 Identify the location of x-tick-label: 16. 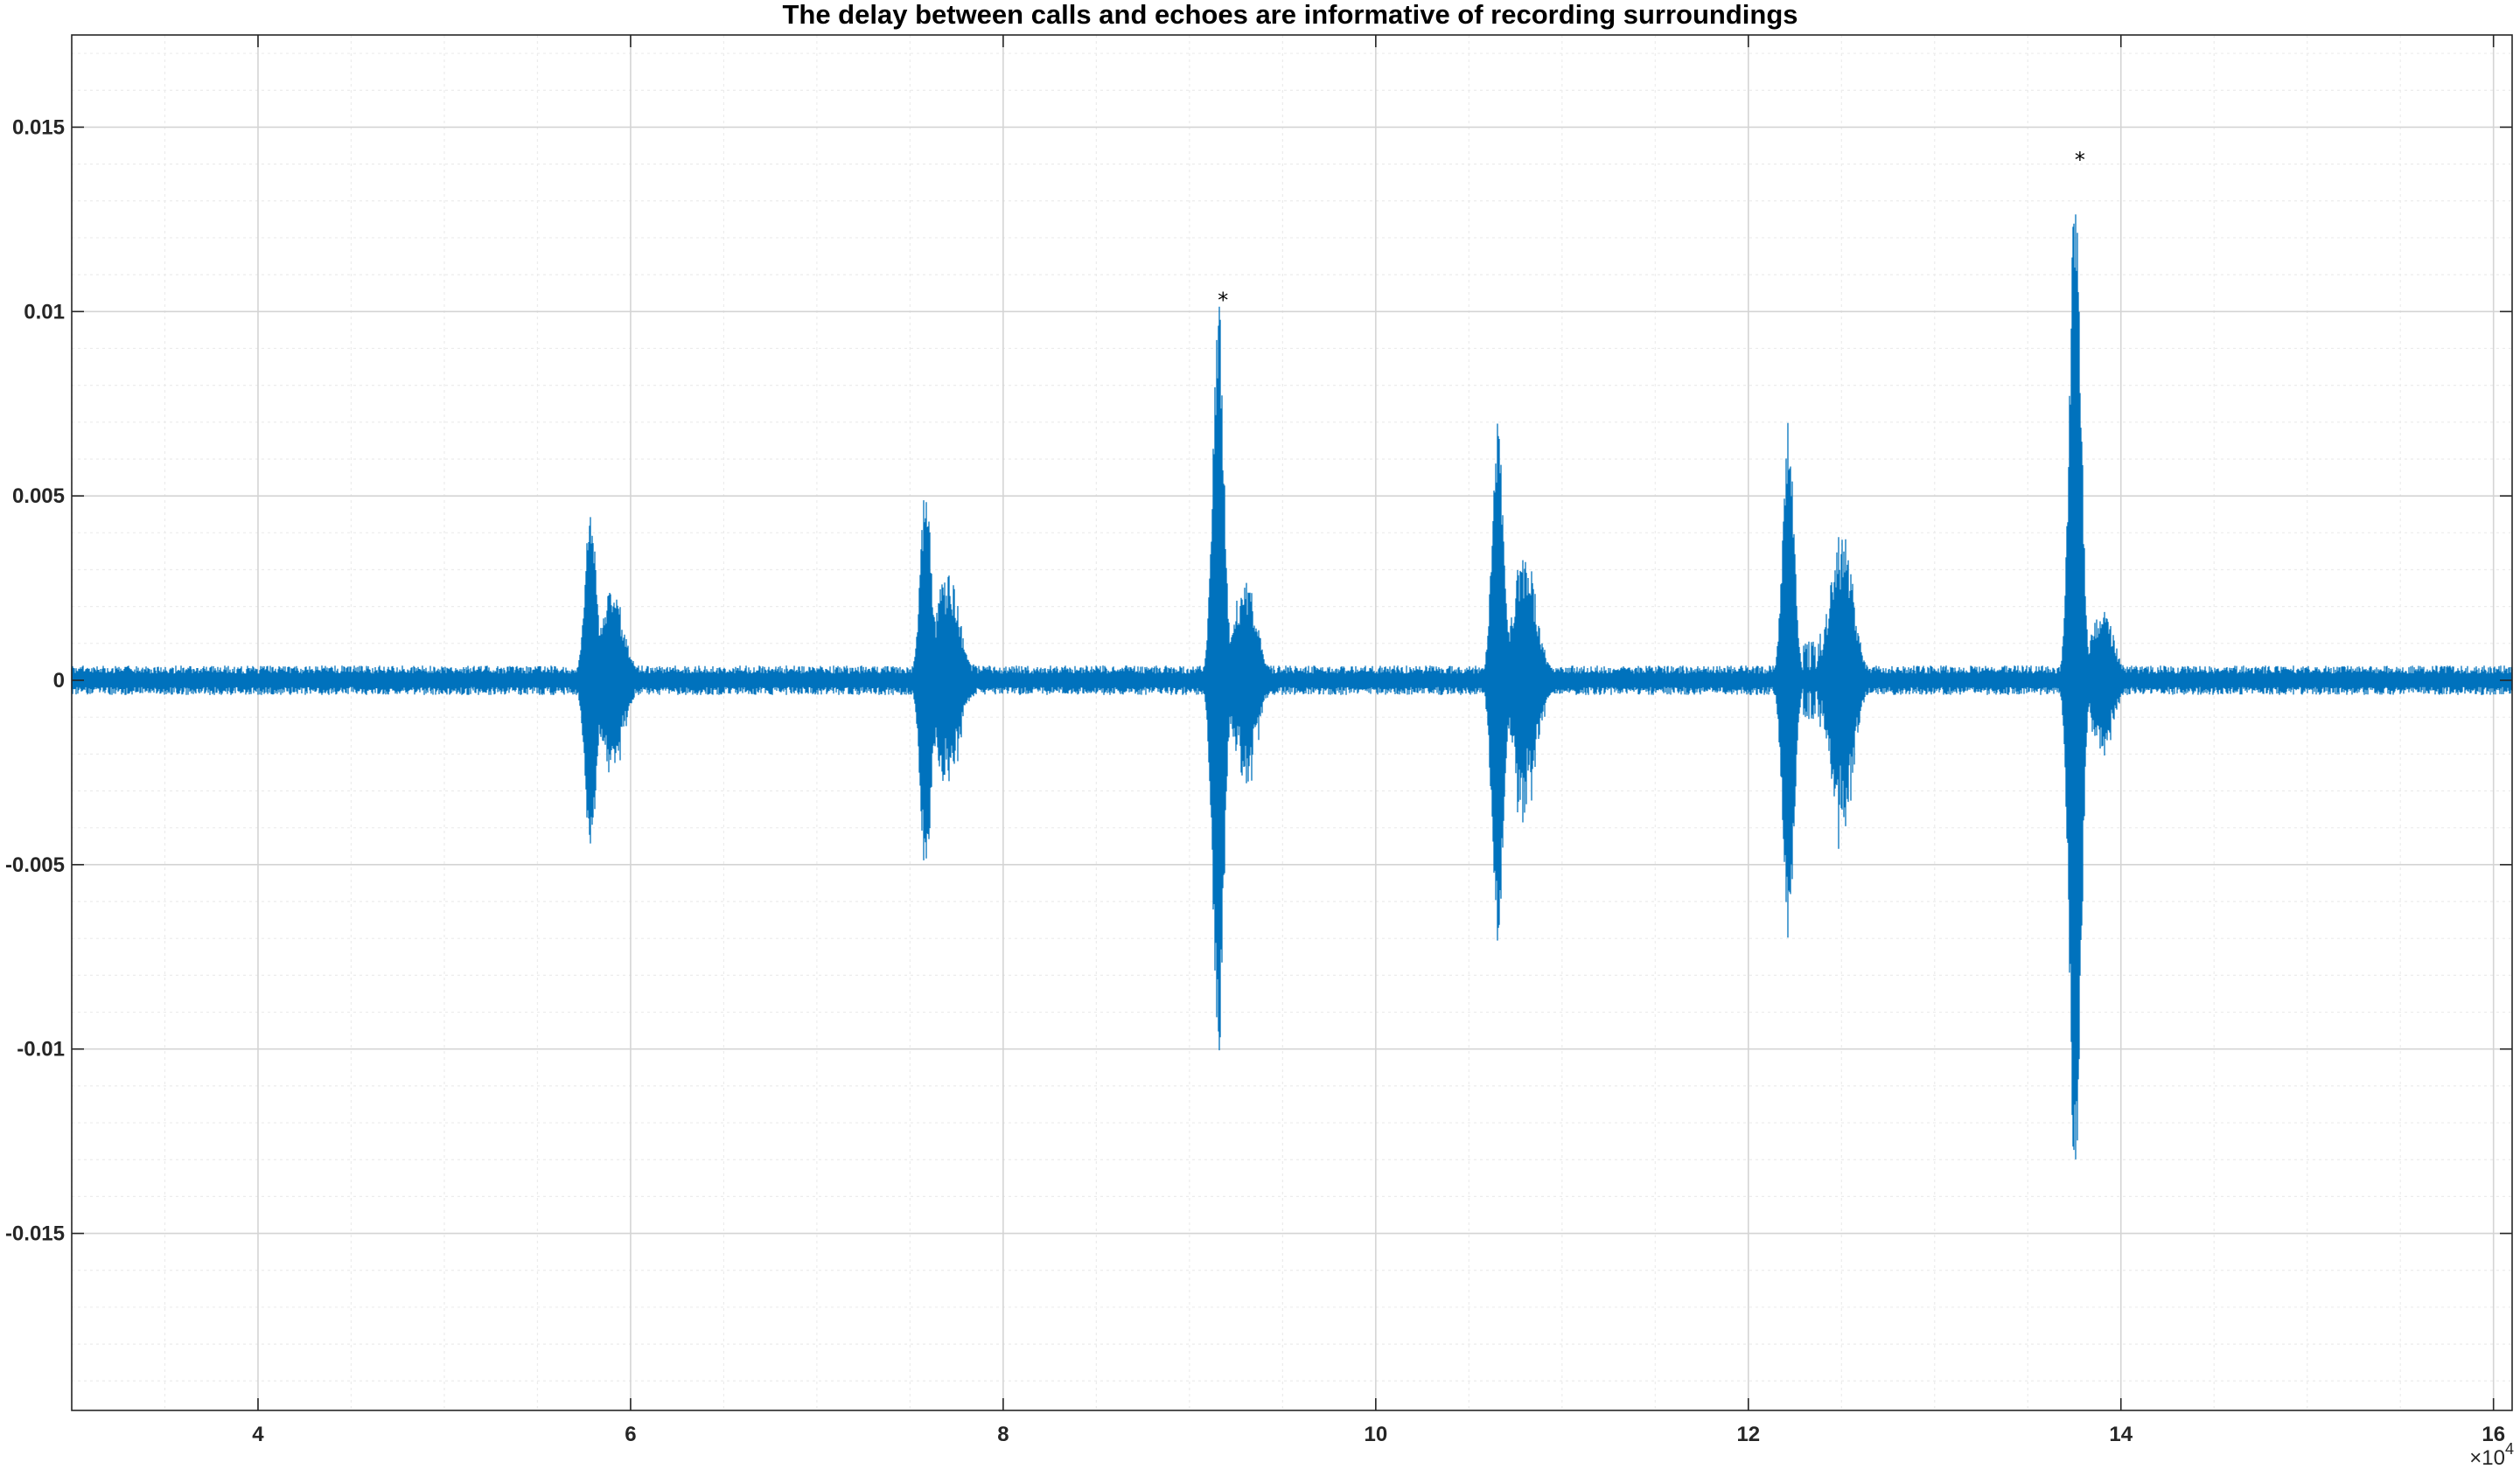
(2493, 1434).